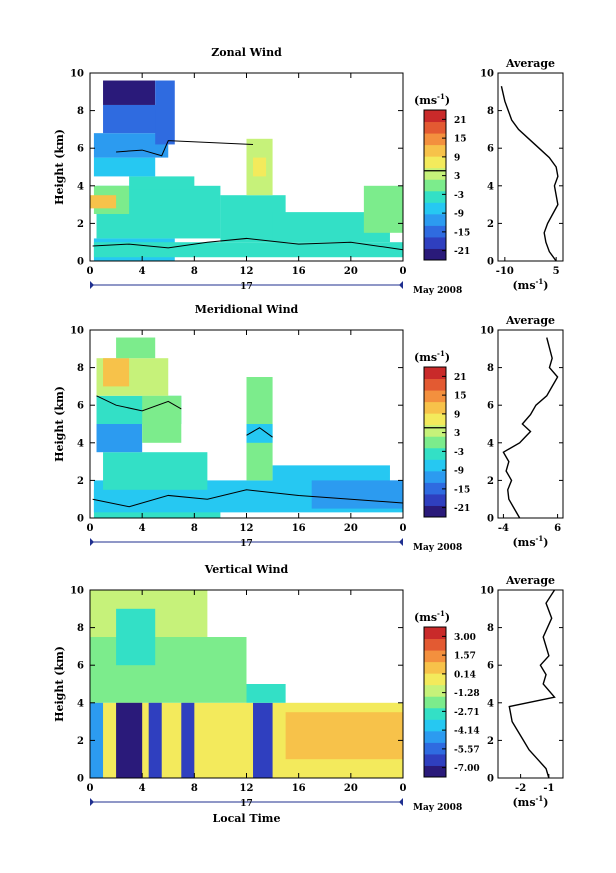  I want to click on x-tick-label: 16, so click(299, 271).